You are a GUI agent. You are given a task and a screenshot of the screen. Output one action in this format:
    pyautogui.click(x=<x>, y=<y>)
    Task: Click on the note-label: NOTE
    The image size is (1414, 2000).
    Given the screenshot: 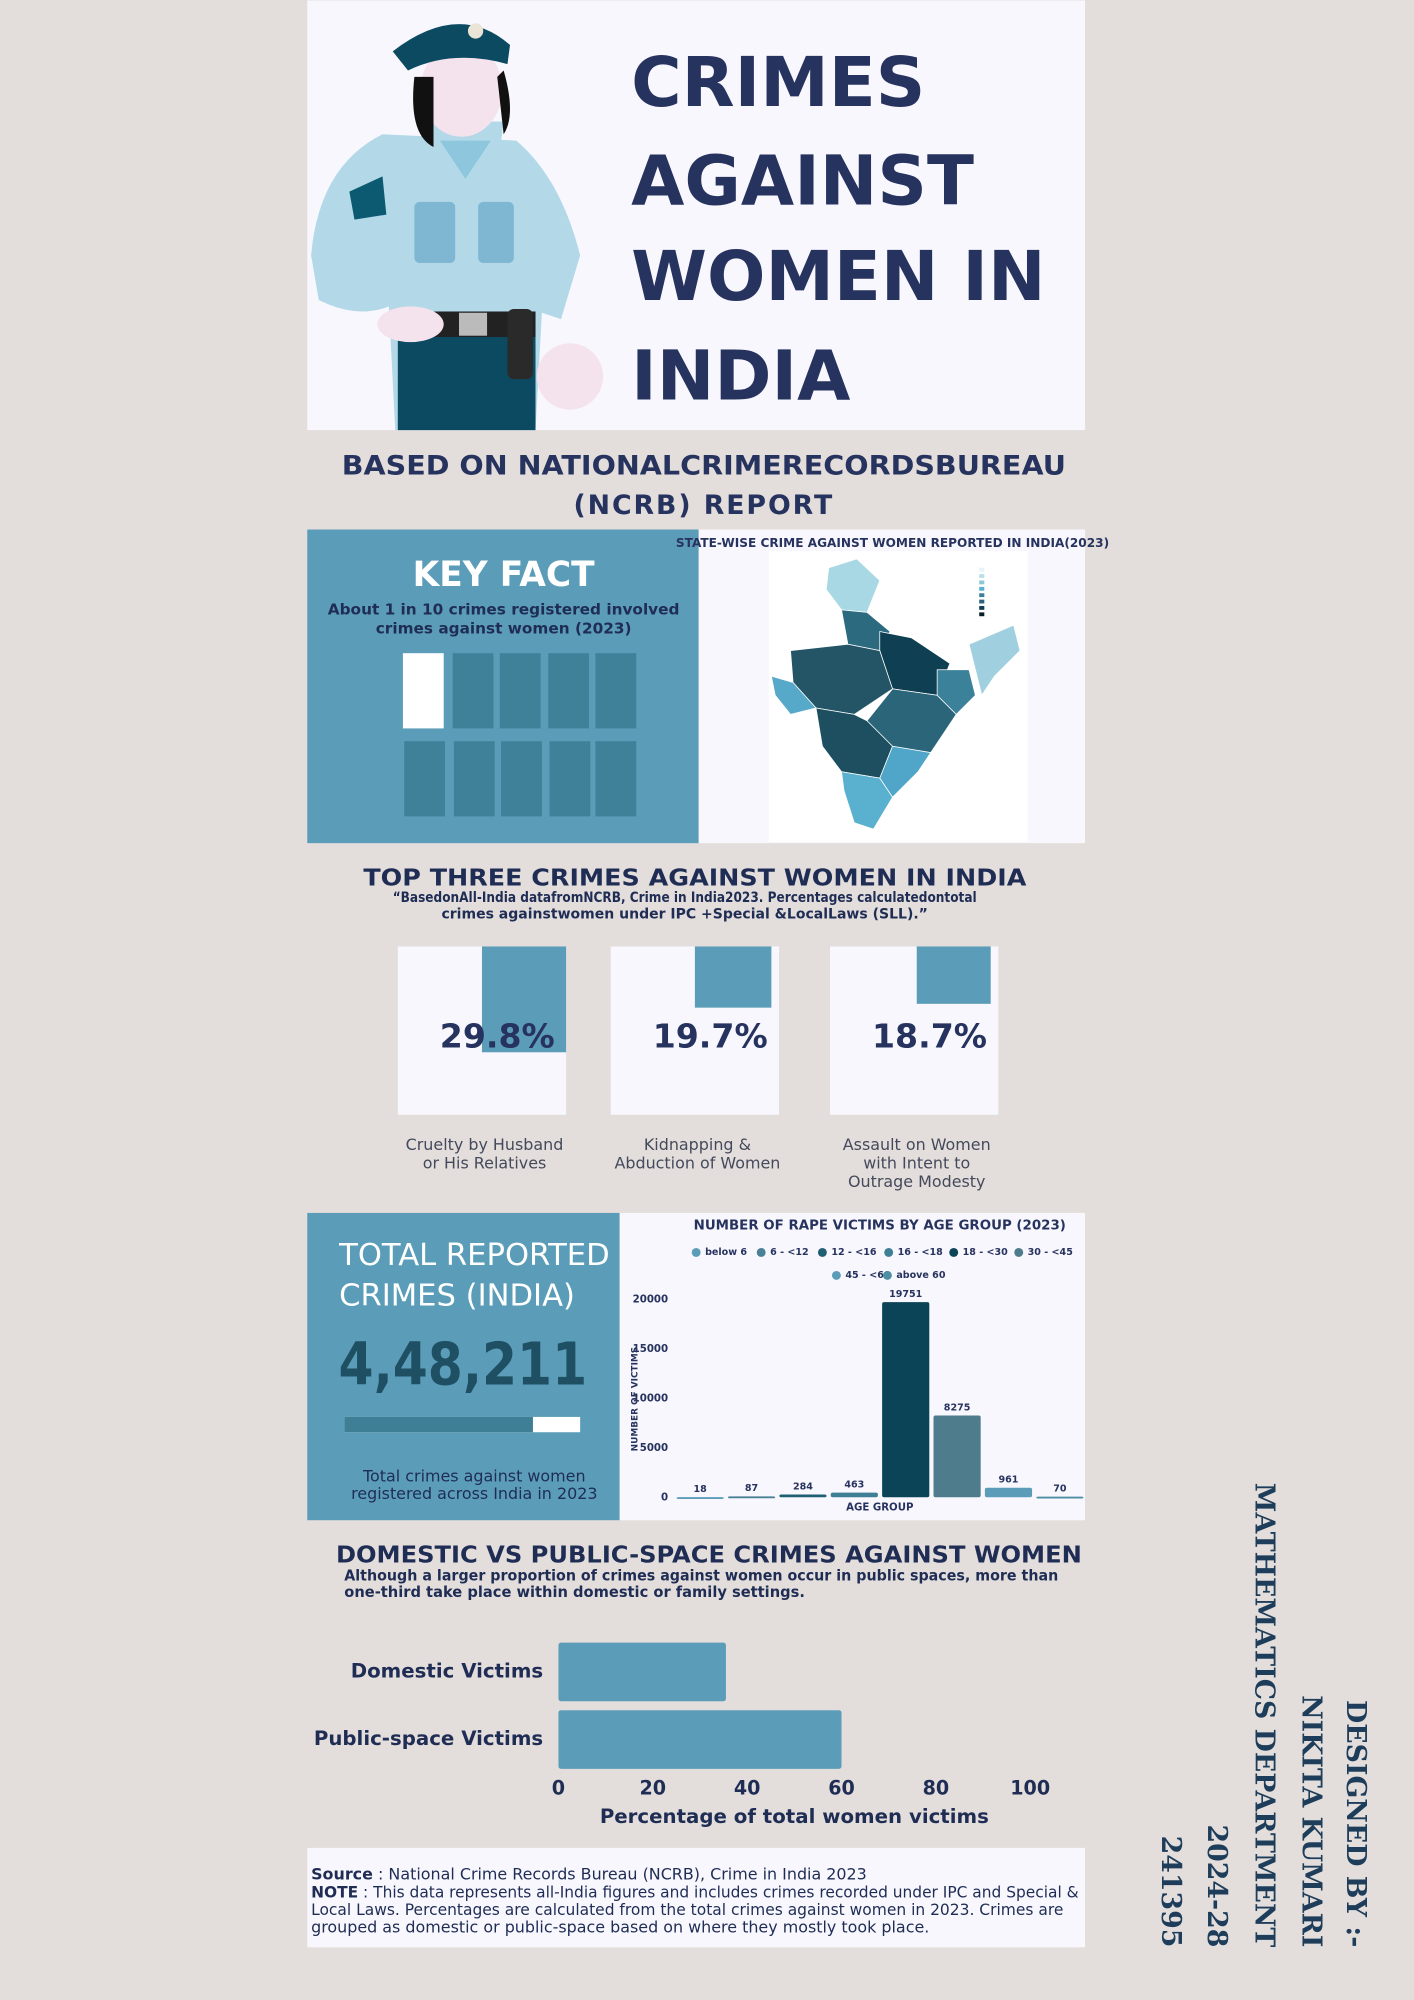 What is the action you would take?
    pyautogui.click(x=334, y=1891)
    